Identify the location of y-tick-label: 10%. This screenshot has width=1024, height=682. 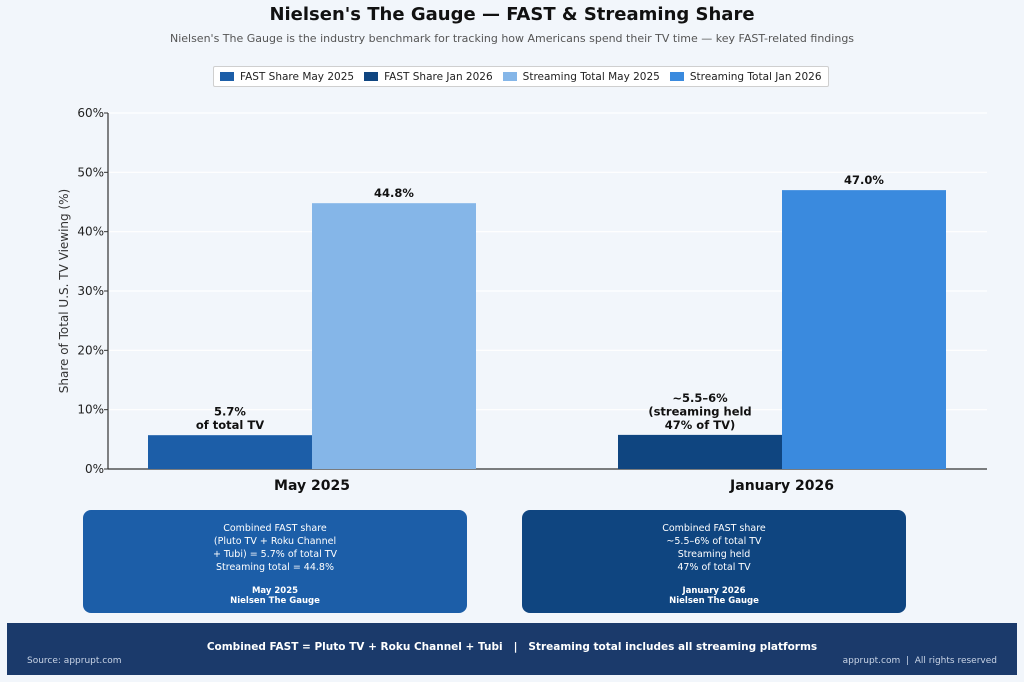
(90, 410).